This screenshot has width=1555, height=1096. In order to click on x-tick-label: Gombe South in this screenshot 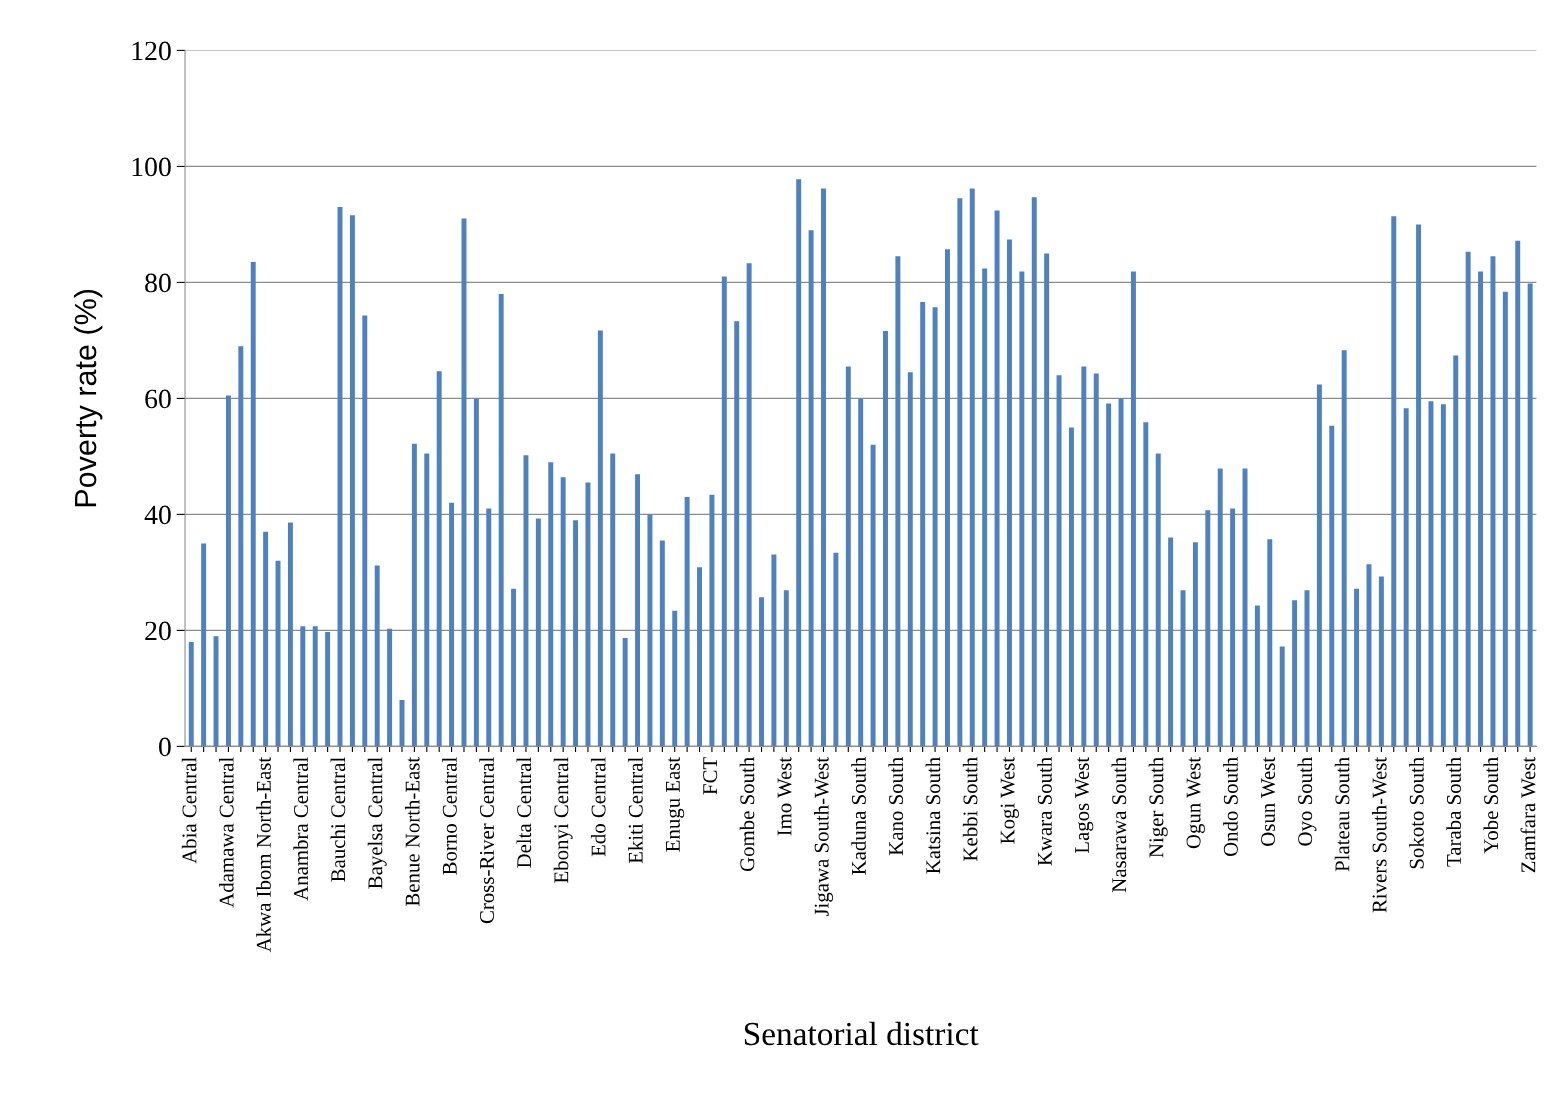, I will do `click(747, 814)`.